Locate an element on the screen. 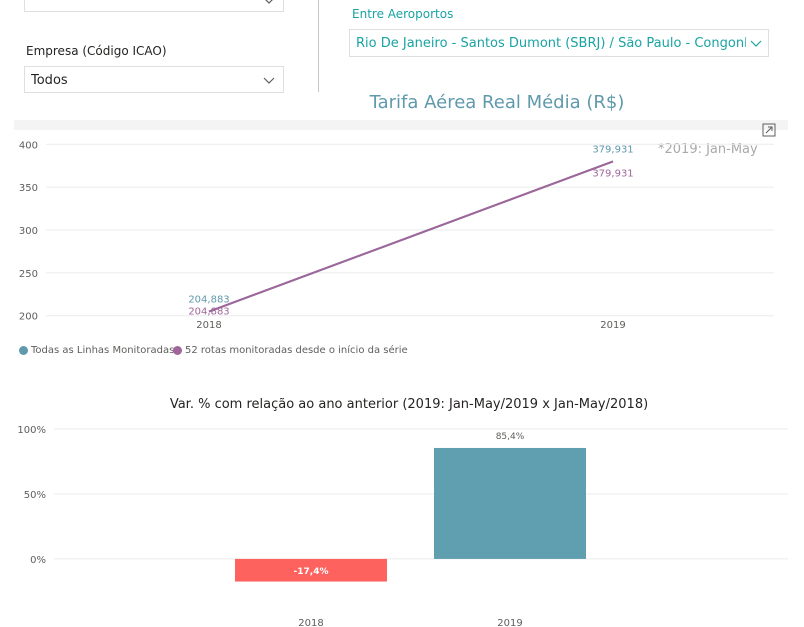  legend-dot-52-rotas is located at coordinates (177, 350).